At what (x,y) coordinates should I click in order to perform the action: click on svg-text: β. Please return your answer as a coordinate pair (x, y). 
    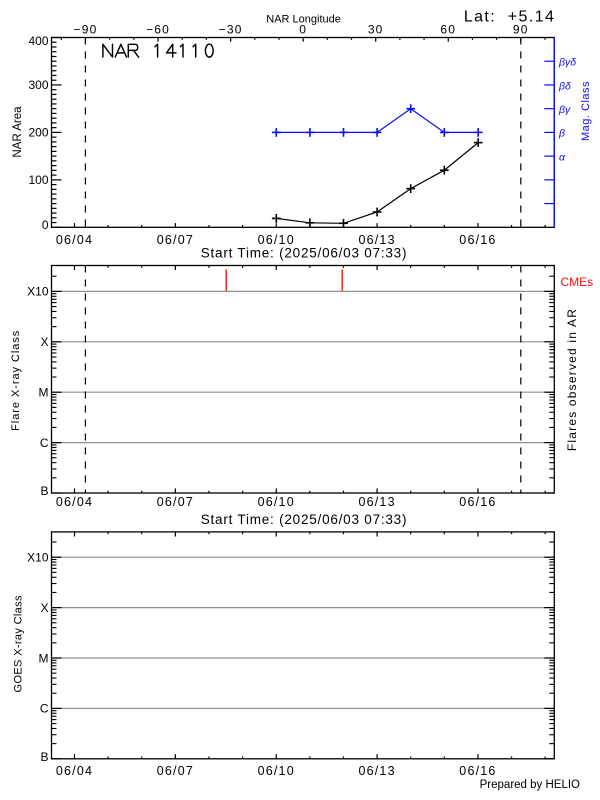
    Looking at the image, I should click on (561, 134).